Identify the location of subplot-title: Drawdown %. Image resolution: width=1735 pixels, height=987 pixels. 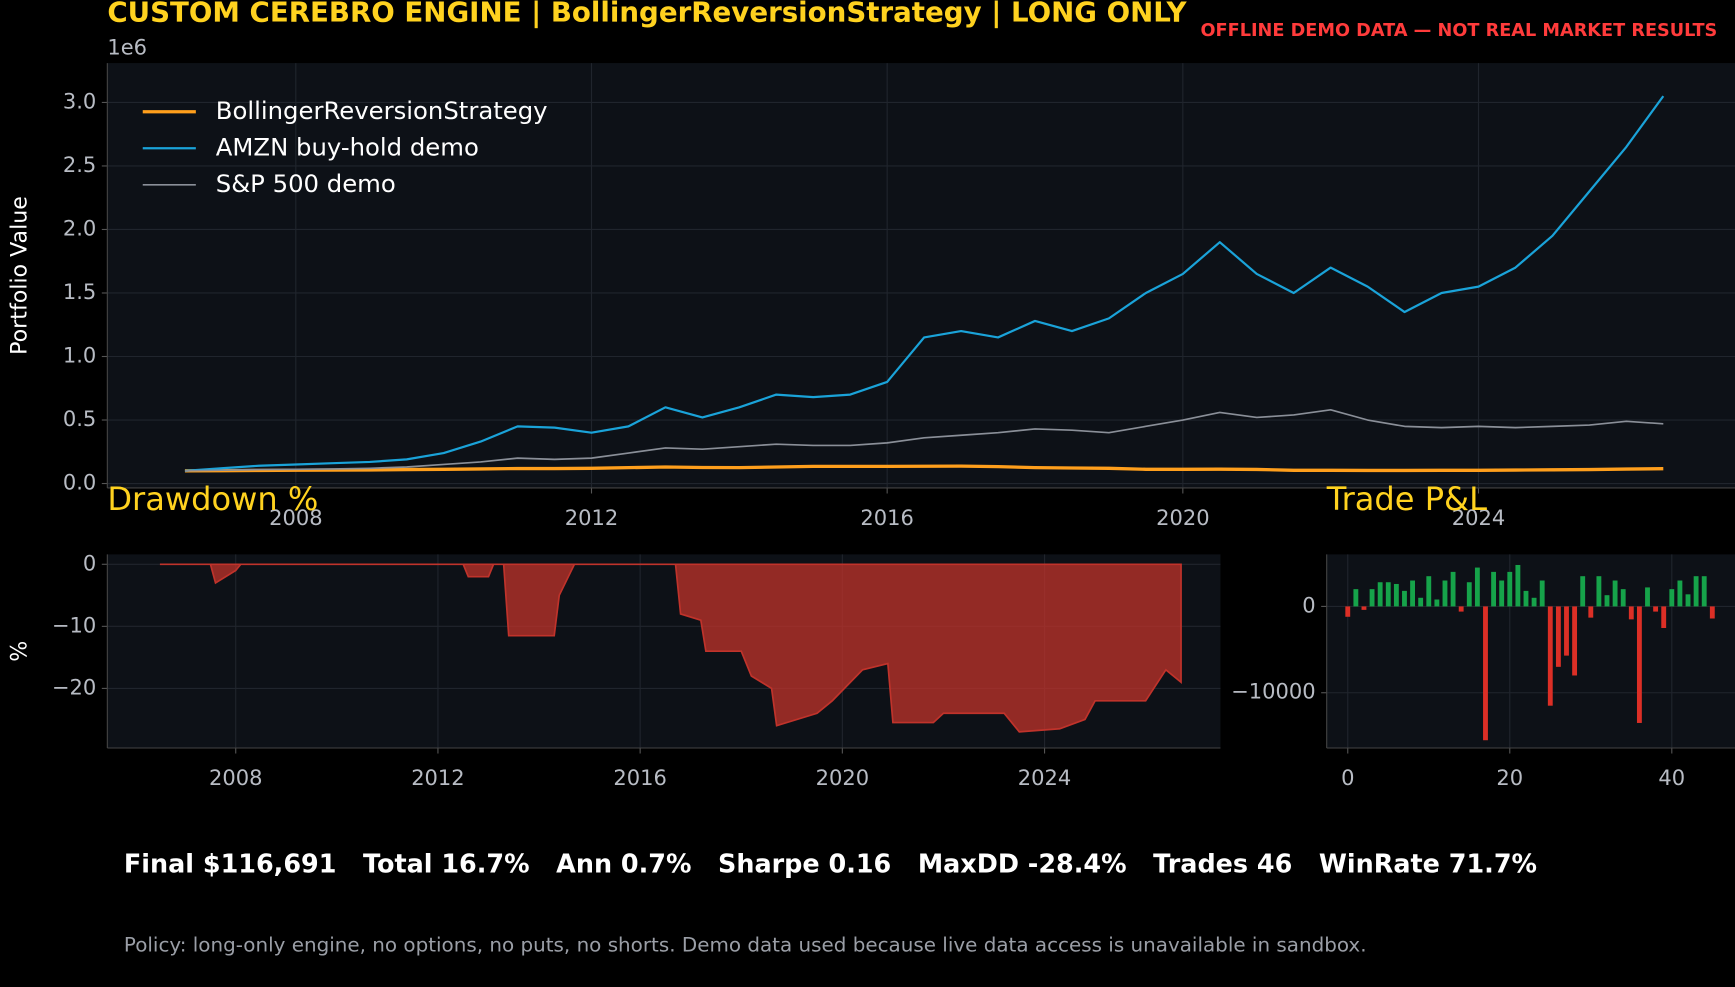
(212, 499).